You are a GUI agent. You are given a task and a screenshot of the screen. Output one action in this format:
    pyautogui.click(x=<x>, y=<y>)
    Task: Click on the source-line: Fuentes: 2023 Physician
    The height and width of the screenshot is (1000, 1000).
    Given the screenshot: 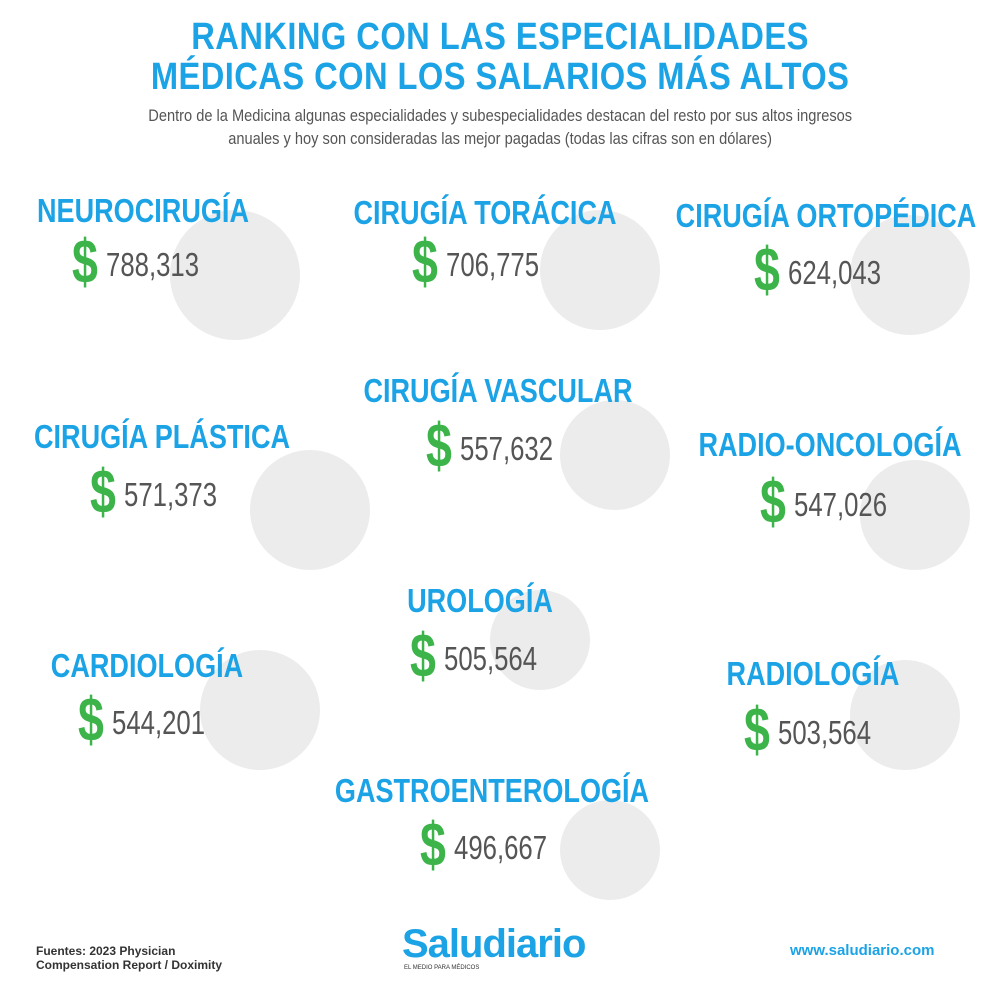 What is the action you would take?
    pyautogui.click(x=106, y=951)
    